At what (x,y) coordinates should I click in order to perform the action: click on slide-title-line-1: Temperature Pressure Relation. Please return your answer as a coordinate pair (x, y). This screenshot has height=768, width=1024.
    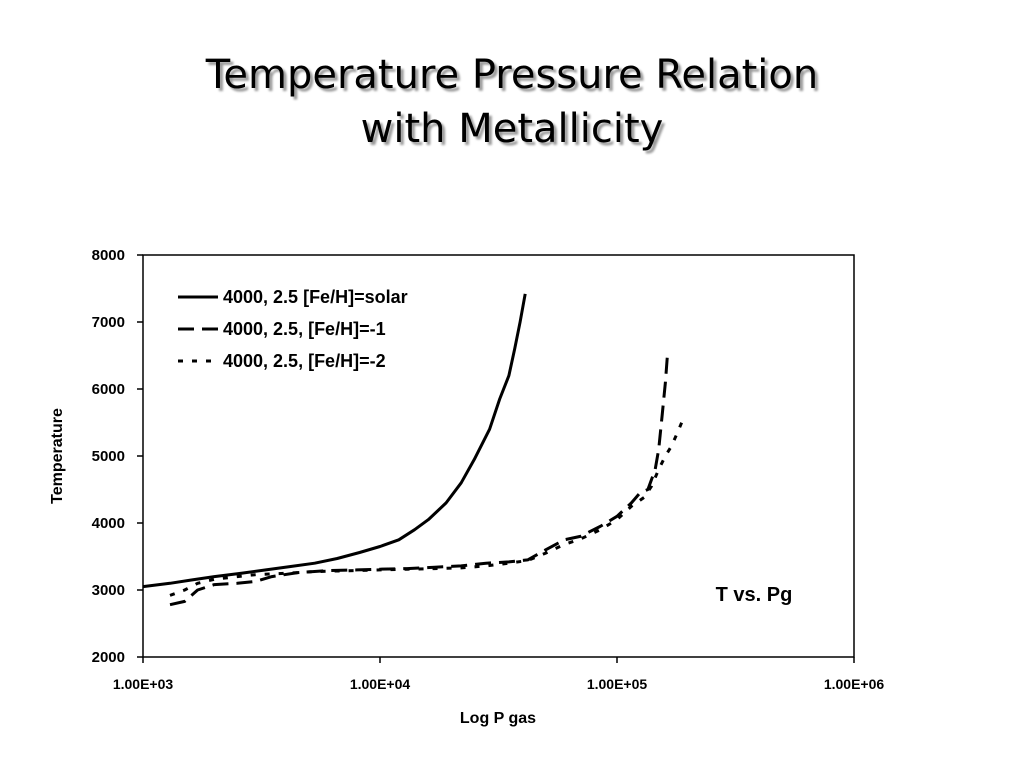
    Looking at the image, I should click on (512, 75).